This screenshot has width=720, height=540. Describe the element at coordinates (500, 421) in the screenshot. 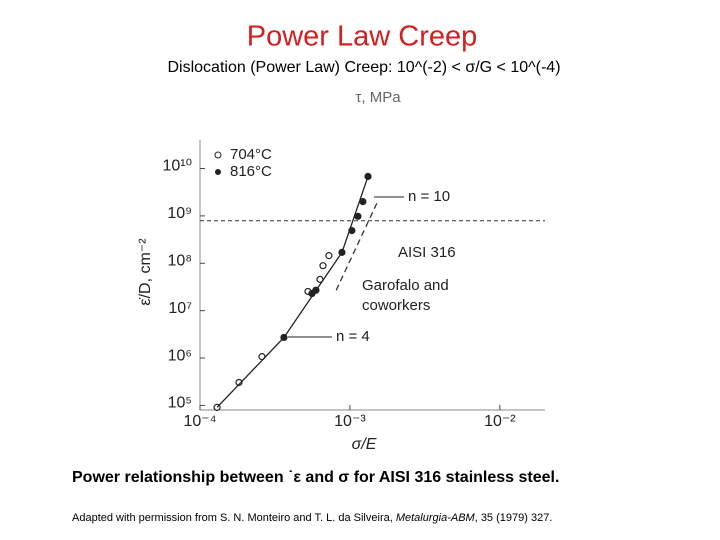

I see `x-tick-label: 10⁻²` at that location.